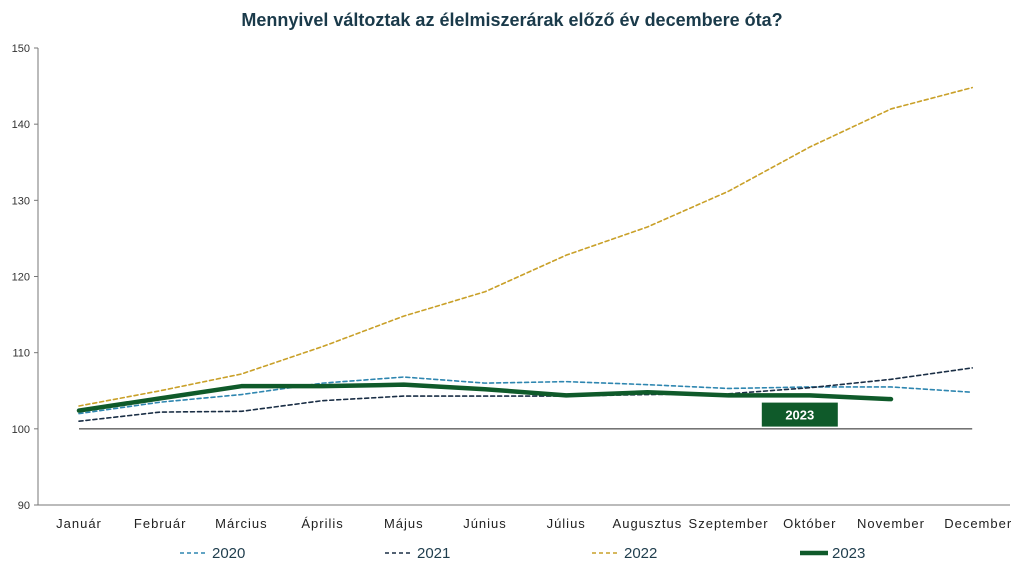  What do you see at coordinates (648, 523) in the screenshot?
I see `x-tick-label: Augusztus` at bounding box center [648, 523].